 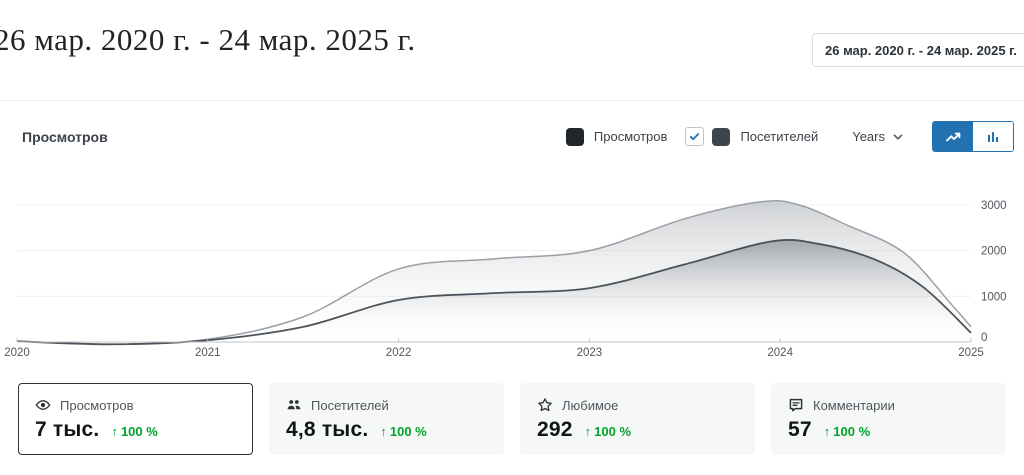 I want to click on legend-item-visitors: Посетителей, so click(x=751, y=136).